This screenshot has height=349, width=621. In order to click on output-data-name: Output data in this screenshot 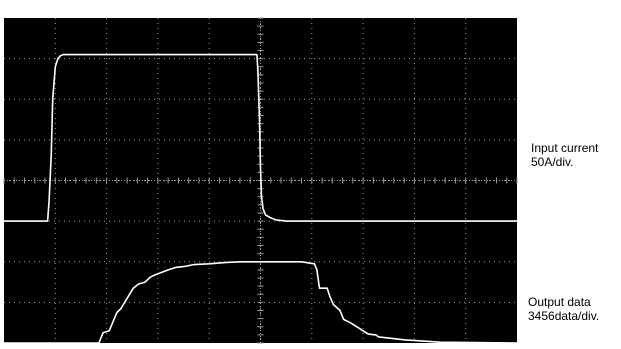, I will do `click(559, 302)`.